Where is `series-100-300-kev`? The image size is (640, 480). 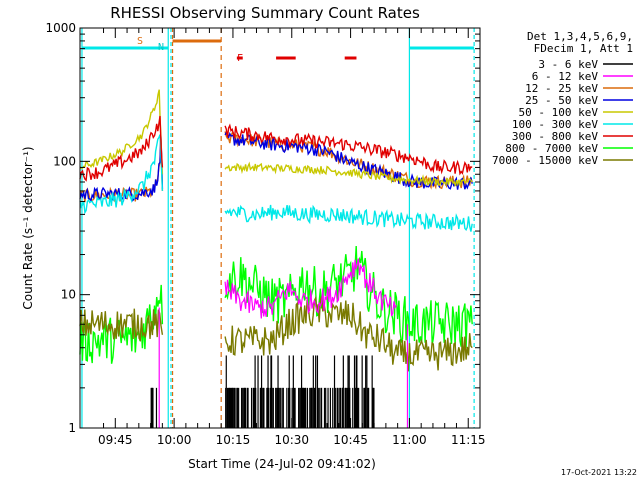
series-100-300-kev is located at coordinates (276, 183).